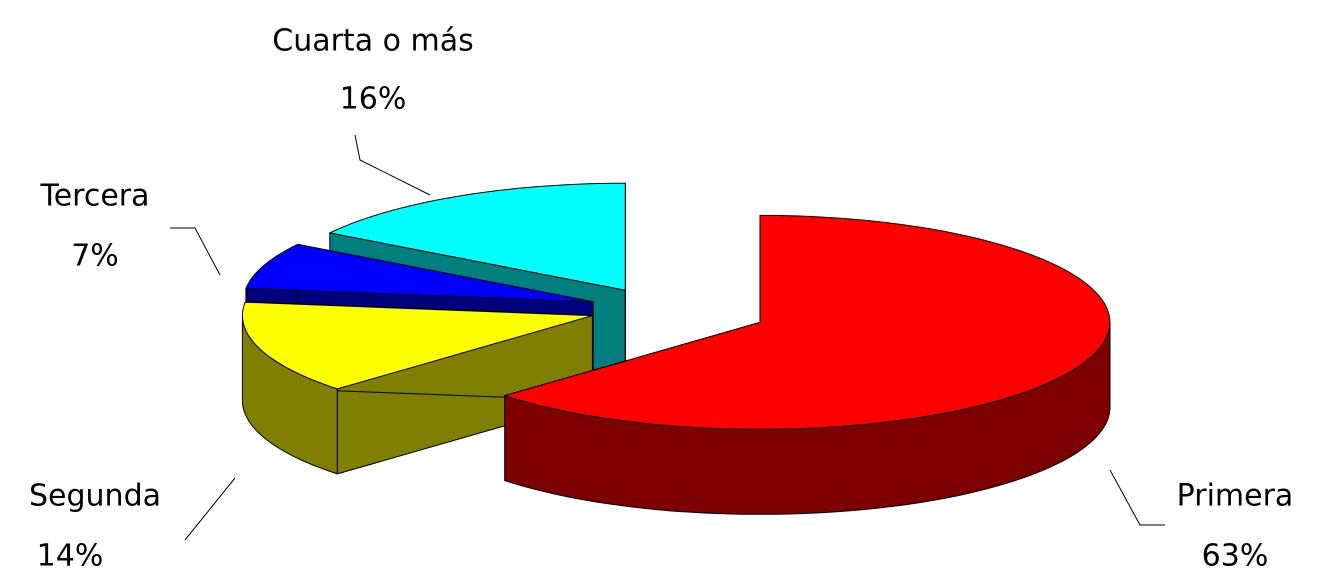  I want to click on slice-label: Primera, so click(1235, 496).